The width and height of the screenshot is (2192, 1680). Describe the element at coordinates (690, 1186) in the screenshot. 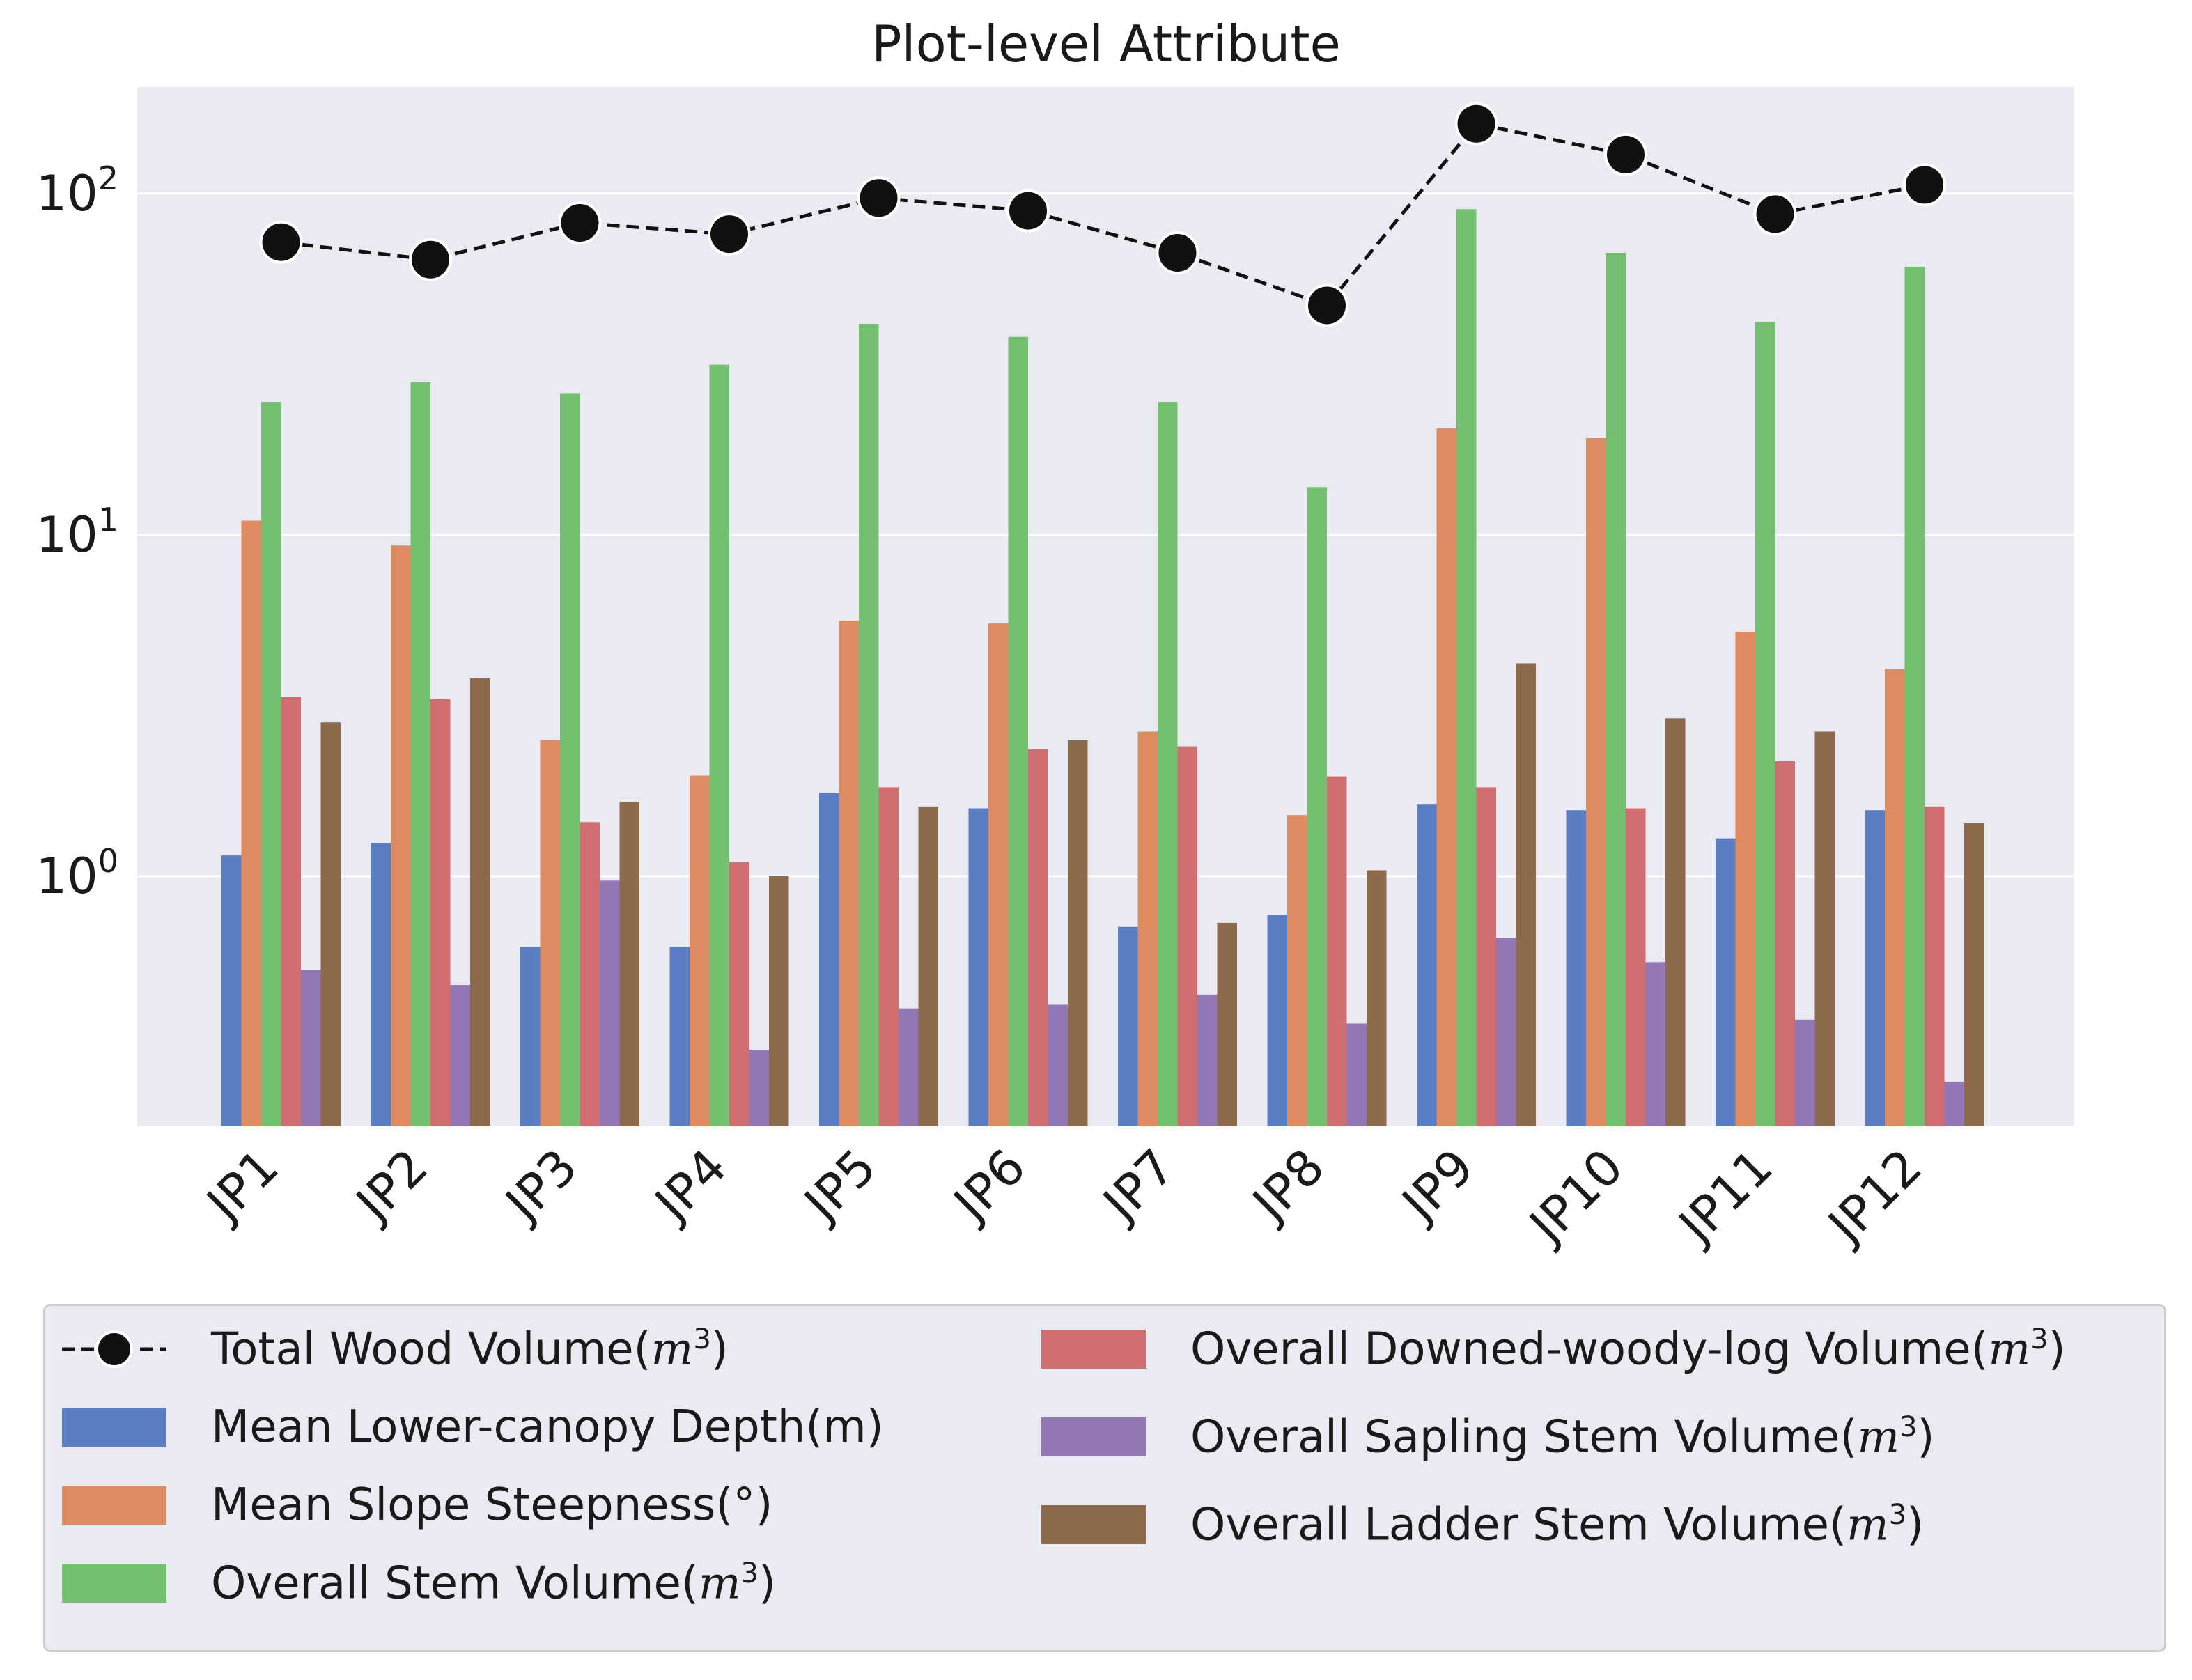

I see `x-tick-label: JP4` at that location.